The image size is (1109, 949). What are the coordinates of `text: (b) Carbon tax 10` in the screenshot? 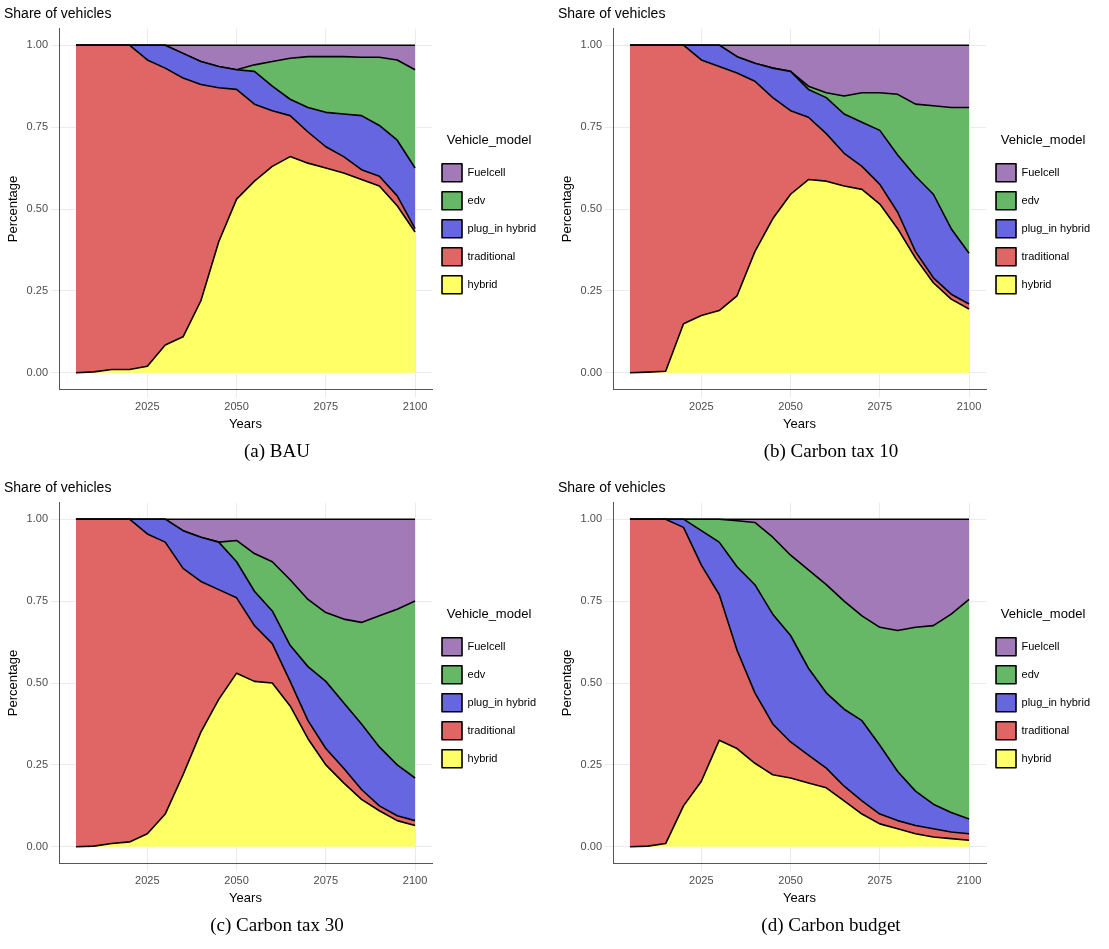 It's located at (831, 451).